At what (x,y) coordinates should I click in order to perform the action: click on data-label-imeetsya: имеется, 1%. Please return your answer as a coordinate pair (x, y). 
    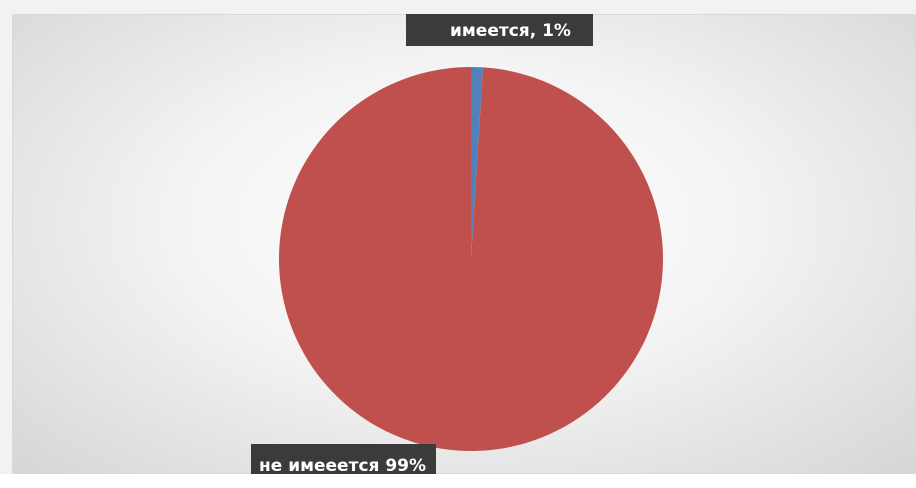
    Looking at the image, I should click on (499, 30).